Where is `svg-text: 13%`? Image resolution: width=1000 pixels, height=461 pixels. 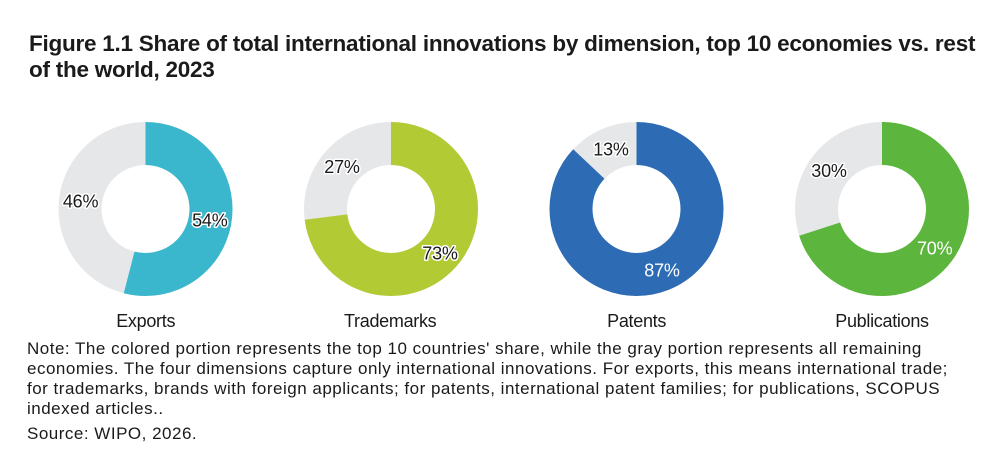
svg-text: 13% is located at coordinates (611, 150).